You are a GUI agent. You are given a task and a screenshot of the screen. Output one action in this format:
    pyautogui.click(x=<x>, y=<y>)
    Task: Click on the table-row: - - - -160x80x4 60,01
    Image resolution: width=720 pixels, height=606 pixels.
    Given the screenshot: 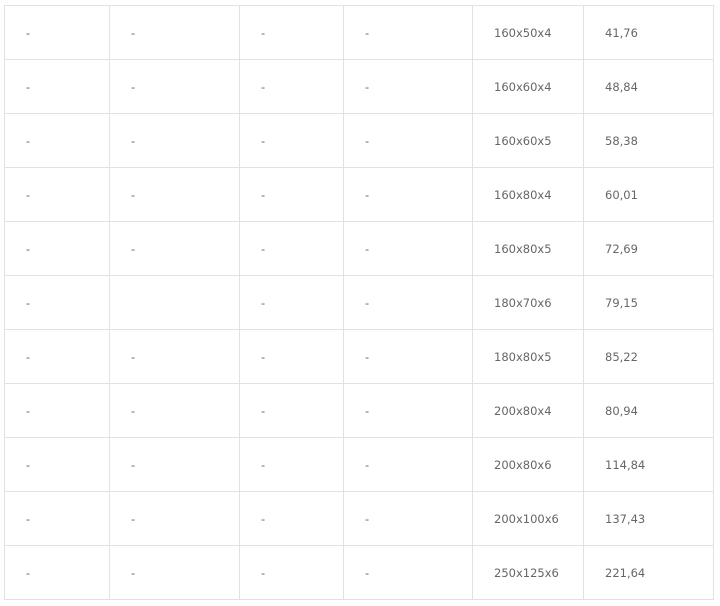 What is the action you would take?
    pyautogui.click(x=359, y=194)
    